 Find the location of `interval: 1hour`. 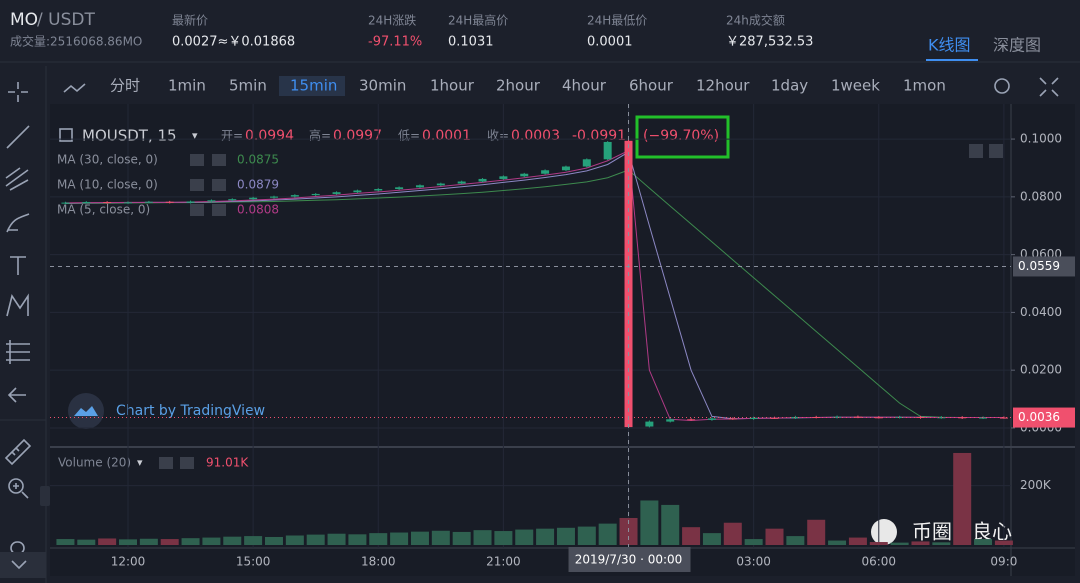

interval: 1hour is located at coordinates (452, 86).